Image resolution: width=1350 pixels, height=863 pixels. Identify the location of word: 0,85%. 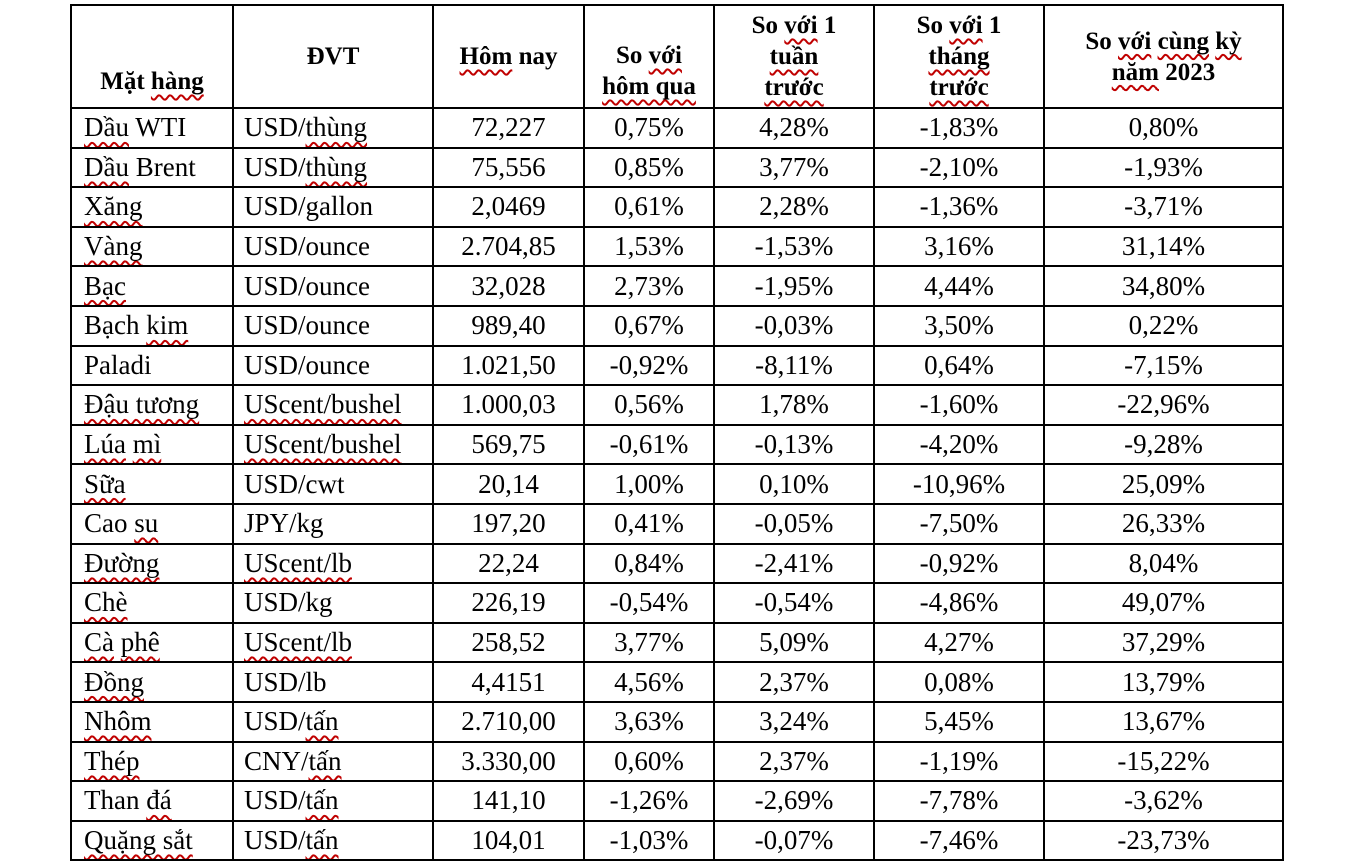
(649, 166).